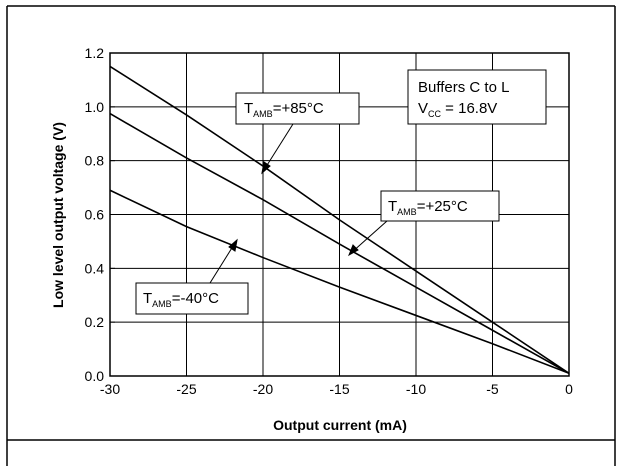 This screenshot has width=622, height=466. Describe the element at coordinates (340, 425) in the screenshot. I see `x-axis-title: Output current (mA)` at that location.